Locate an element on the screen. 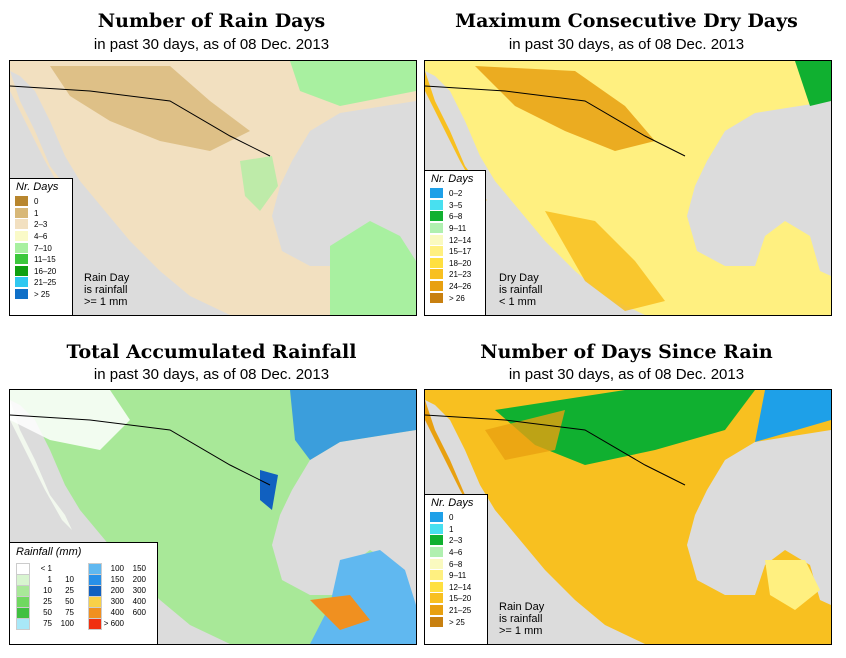 The height and width of the screenshot is (658, 846). legend-entry: 16–20 is located at coordinates (41, 271).